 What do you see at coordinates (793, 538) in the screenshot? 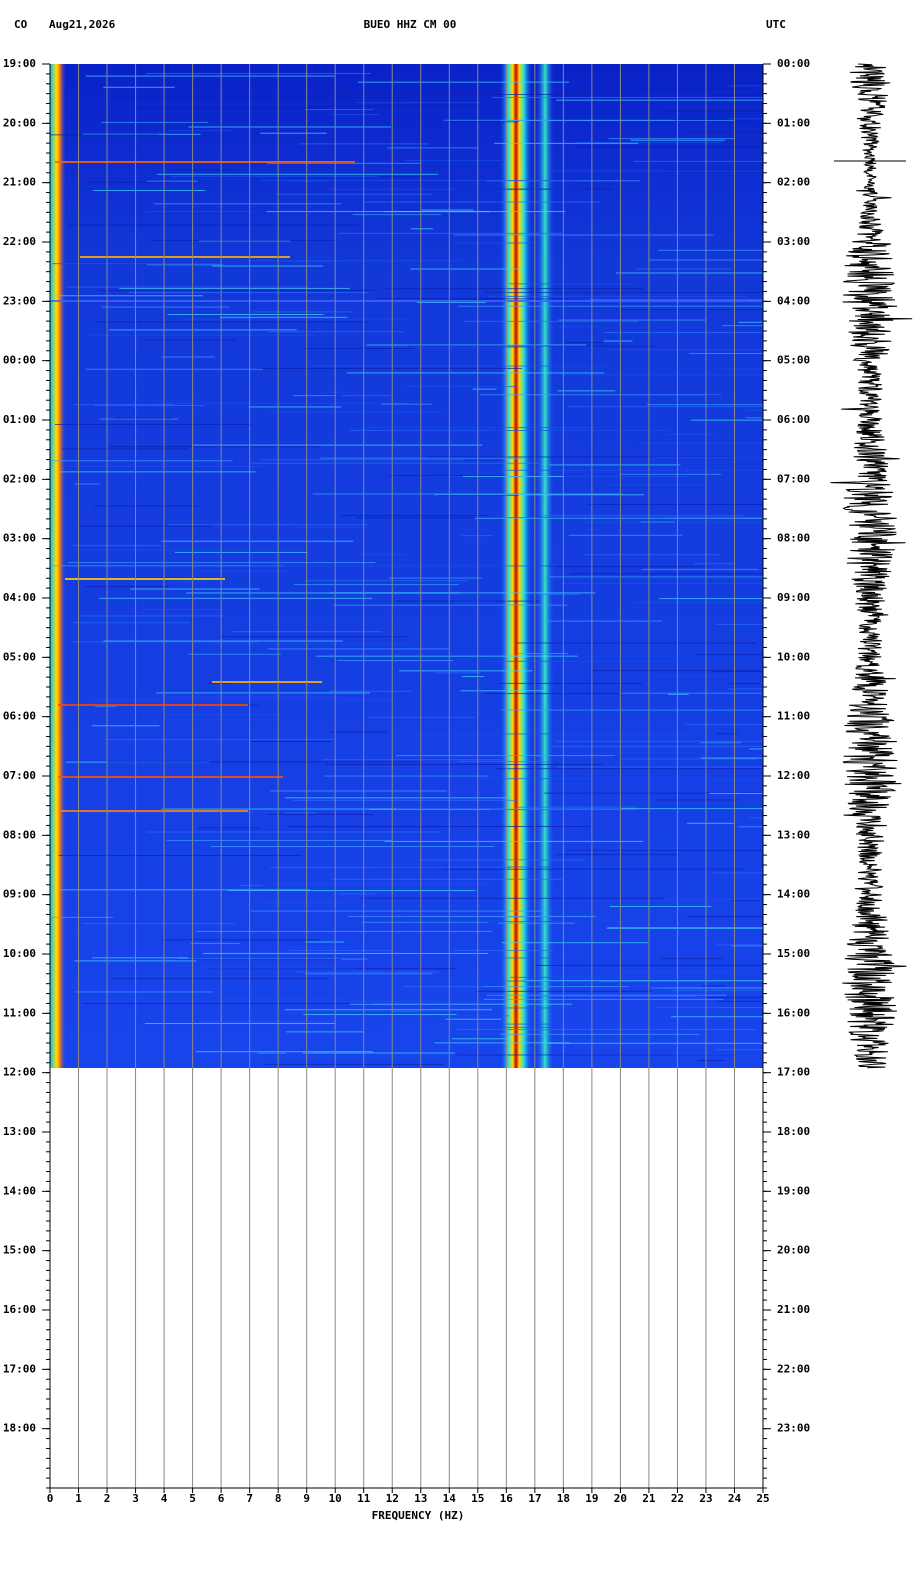
I see `y2-tick-label: 08:00` at bounding box center [793, 538].